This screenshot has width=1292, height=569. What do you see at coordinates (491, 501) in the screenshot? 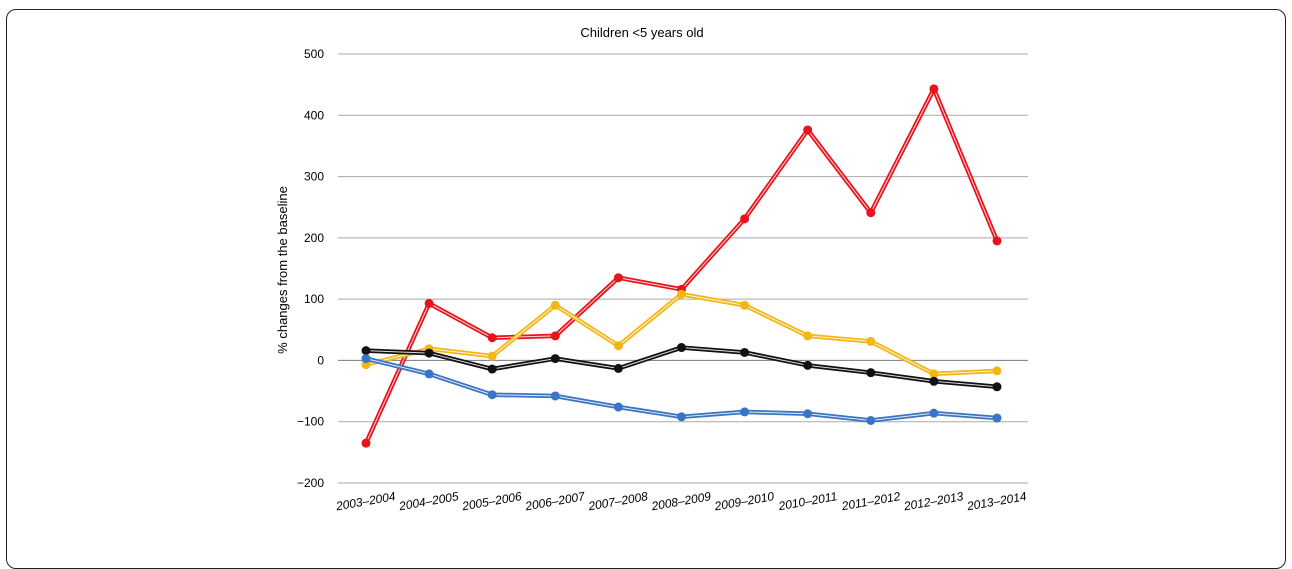
I see `x-tick-label: 2005–2006` at bounding box center [491, 501].